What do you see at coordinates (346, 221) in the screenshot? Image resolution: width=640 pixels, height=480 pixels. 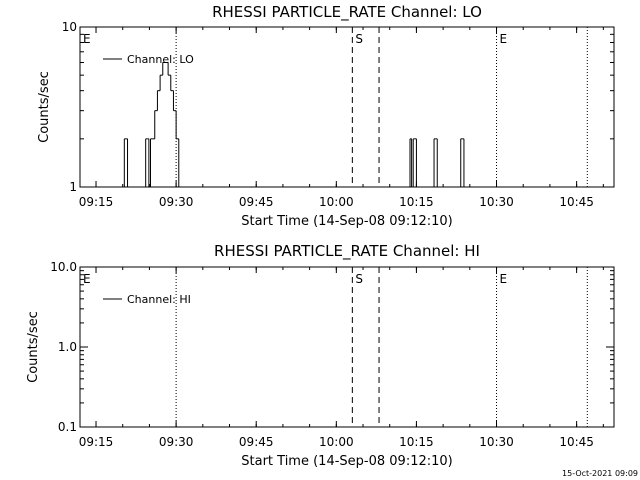 I see `panel-1-x-axis-label: Start Time (14-Sep-08 09:12:10)` at bounding box center [346, 221].